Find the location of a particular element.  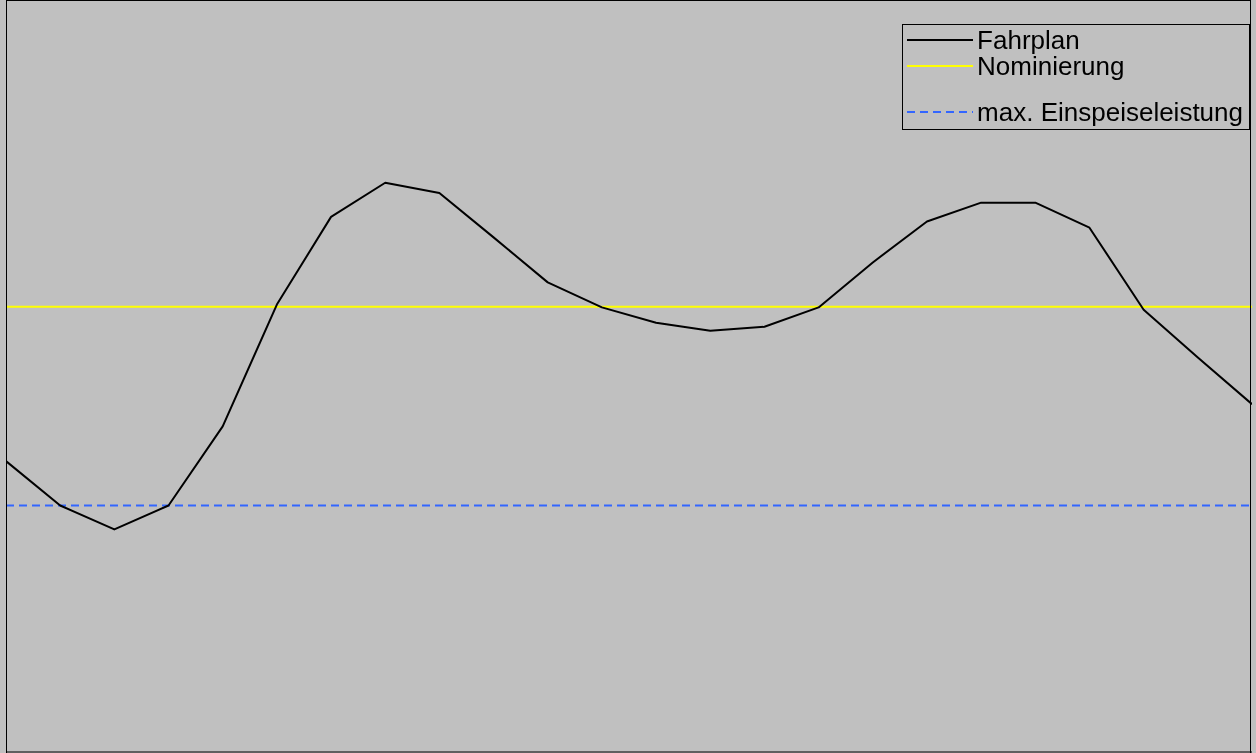

legend-label: Fahrplan is located at coordinates (1028, 40).